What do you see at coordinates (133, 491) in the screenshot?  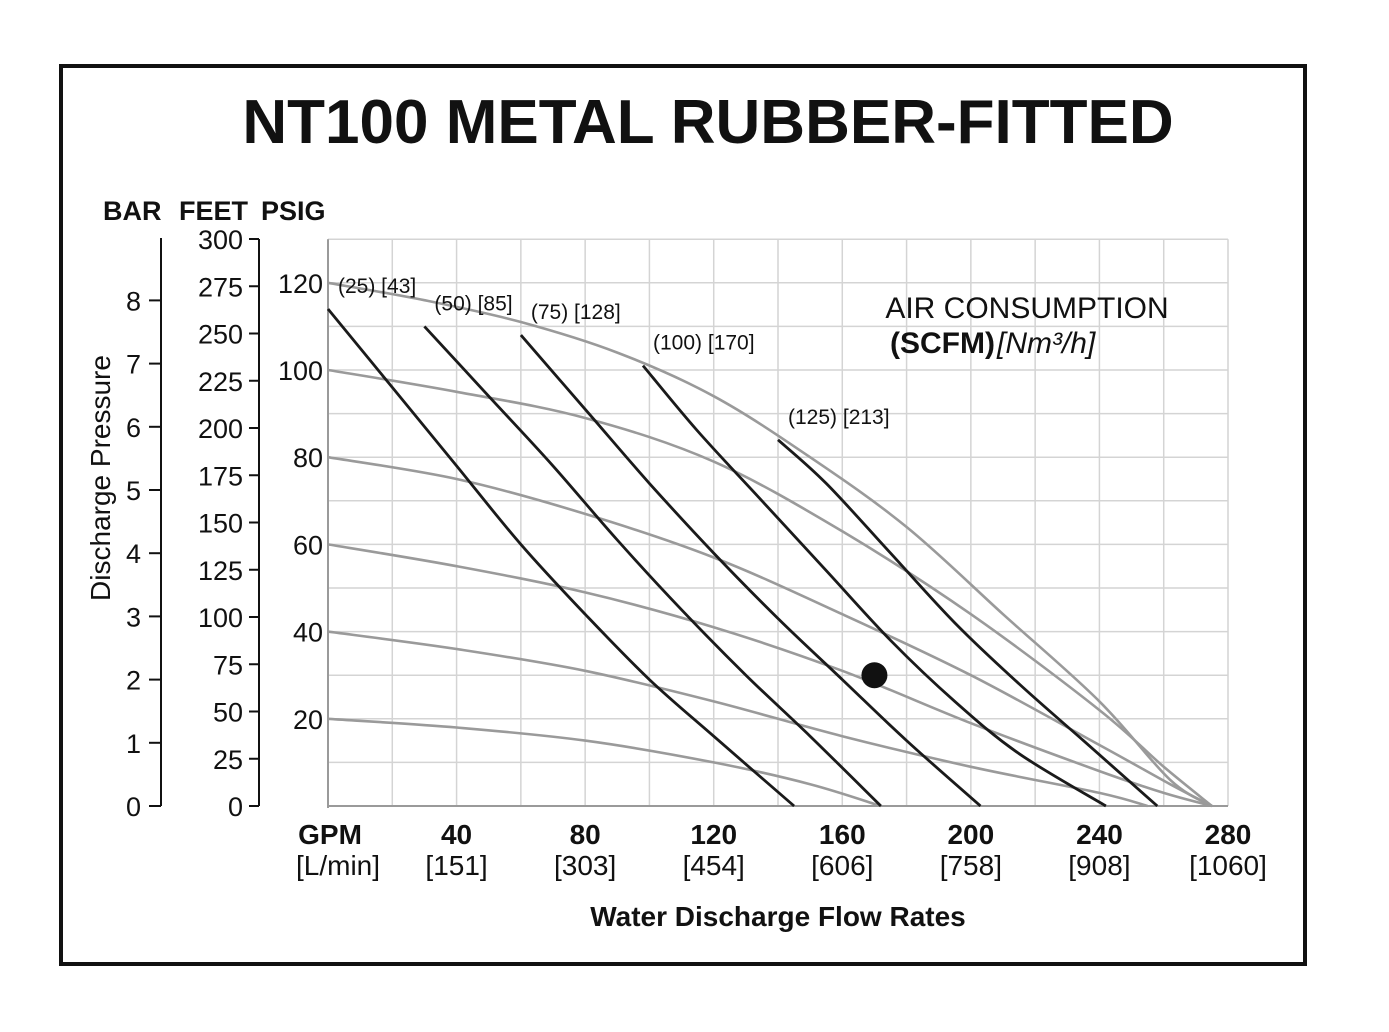 I see `bar-tick-label: 5` at bounding box center [133, 491].